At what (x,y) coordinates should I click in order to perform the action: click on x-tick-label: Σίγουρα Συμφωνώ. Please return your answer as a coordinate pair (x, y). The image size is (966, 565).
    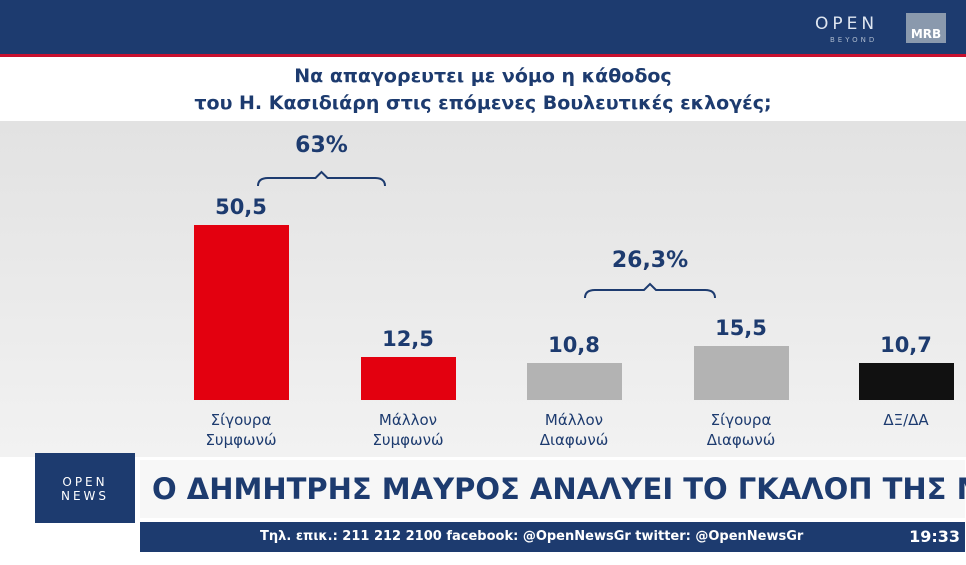
    Looking at the image, I should click on (241, 430).